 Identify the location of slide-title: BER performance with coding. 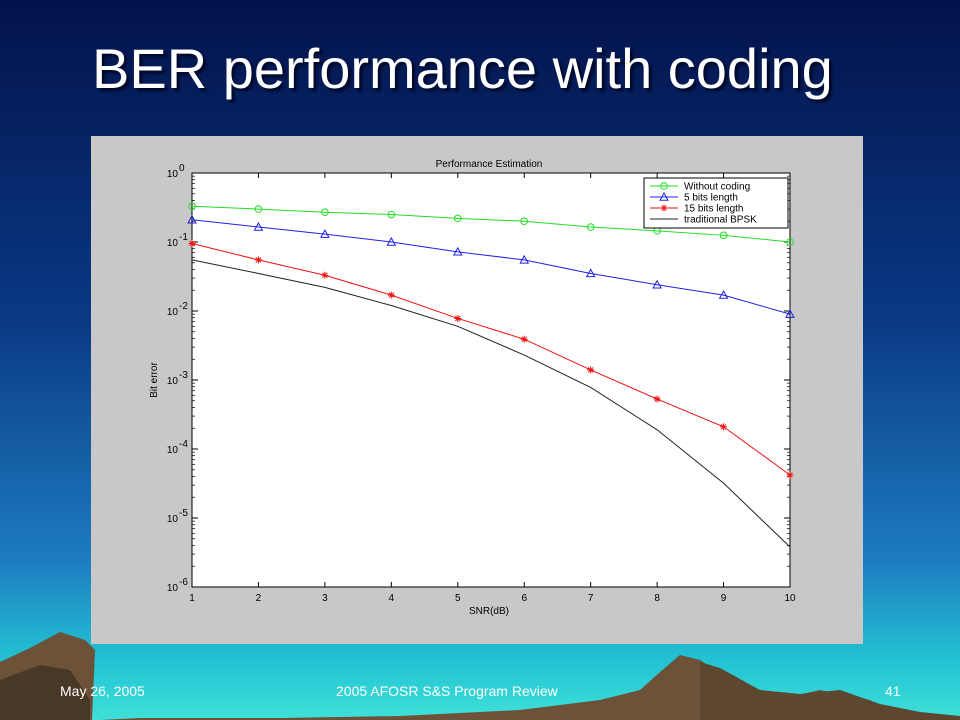
(462, 68).